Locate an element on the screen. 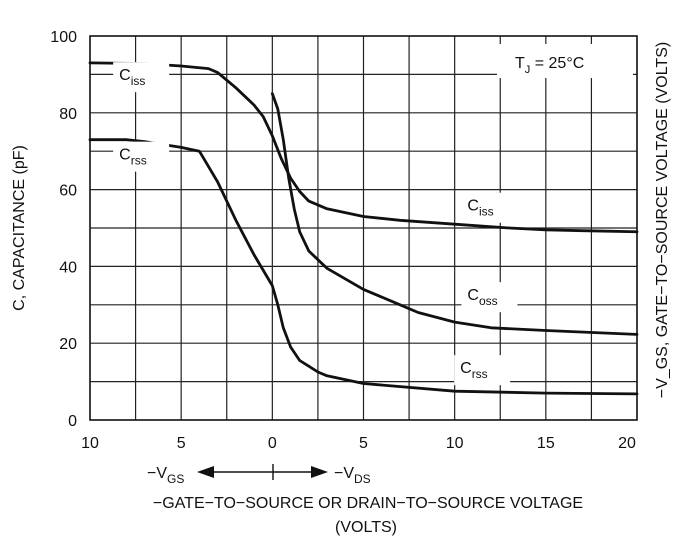 Image resolution: width=677 pixels, height=547 pixels. y-tick-label: 60 is located at coordinates (68, 191).